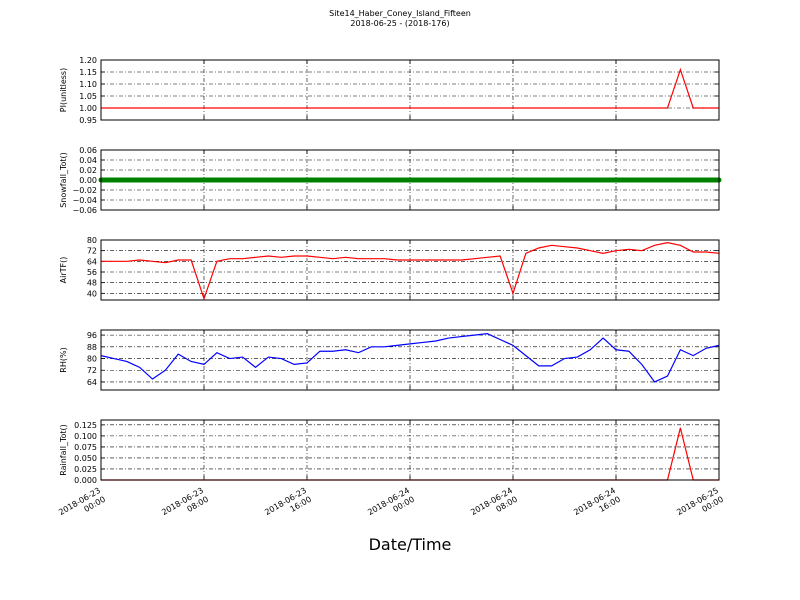  Describe the element at coordinates (85, 458) in the screenshot. I see `y-tick-label: 0.050` at that location.